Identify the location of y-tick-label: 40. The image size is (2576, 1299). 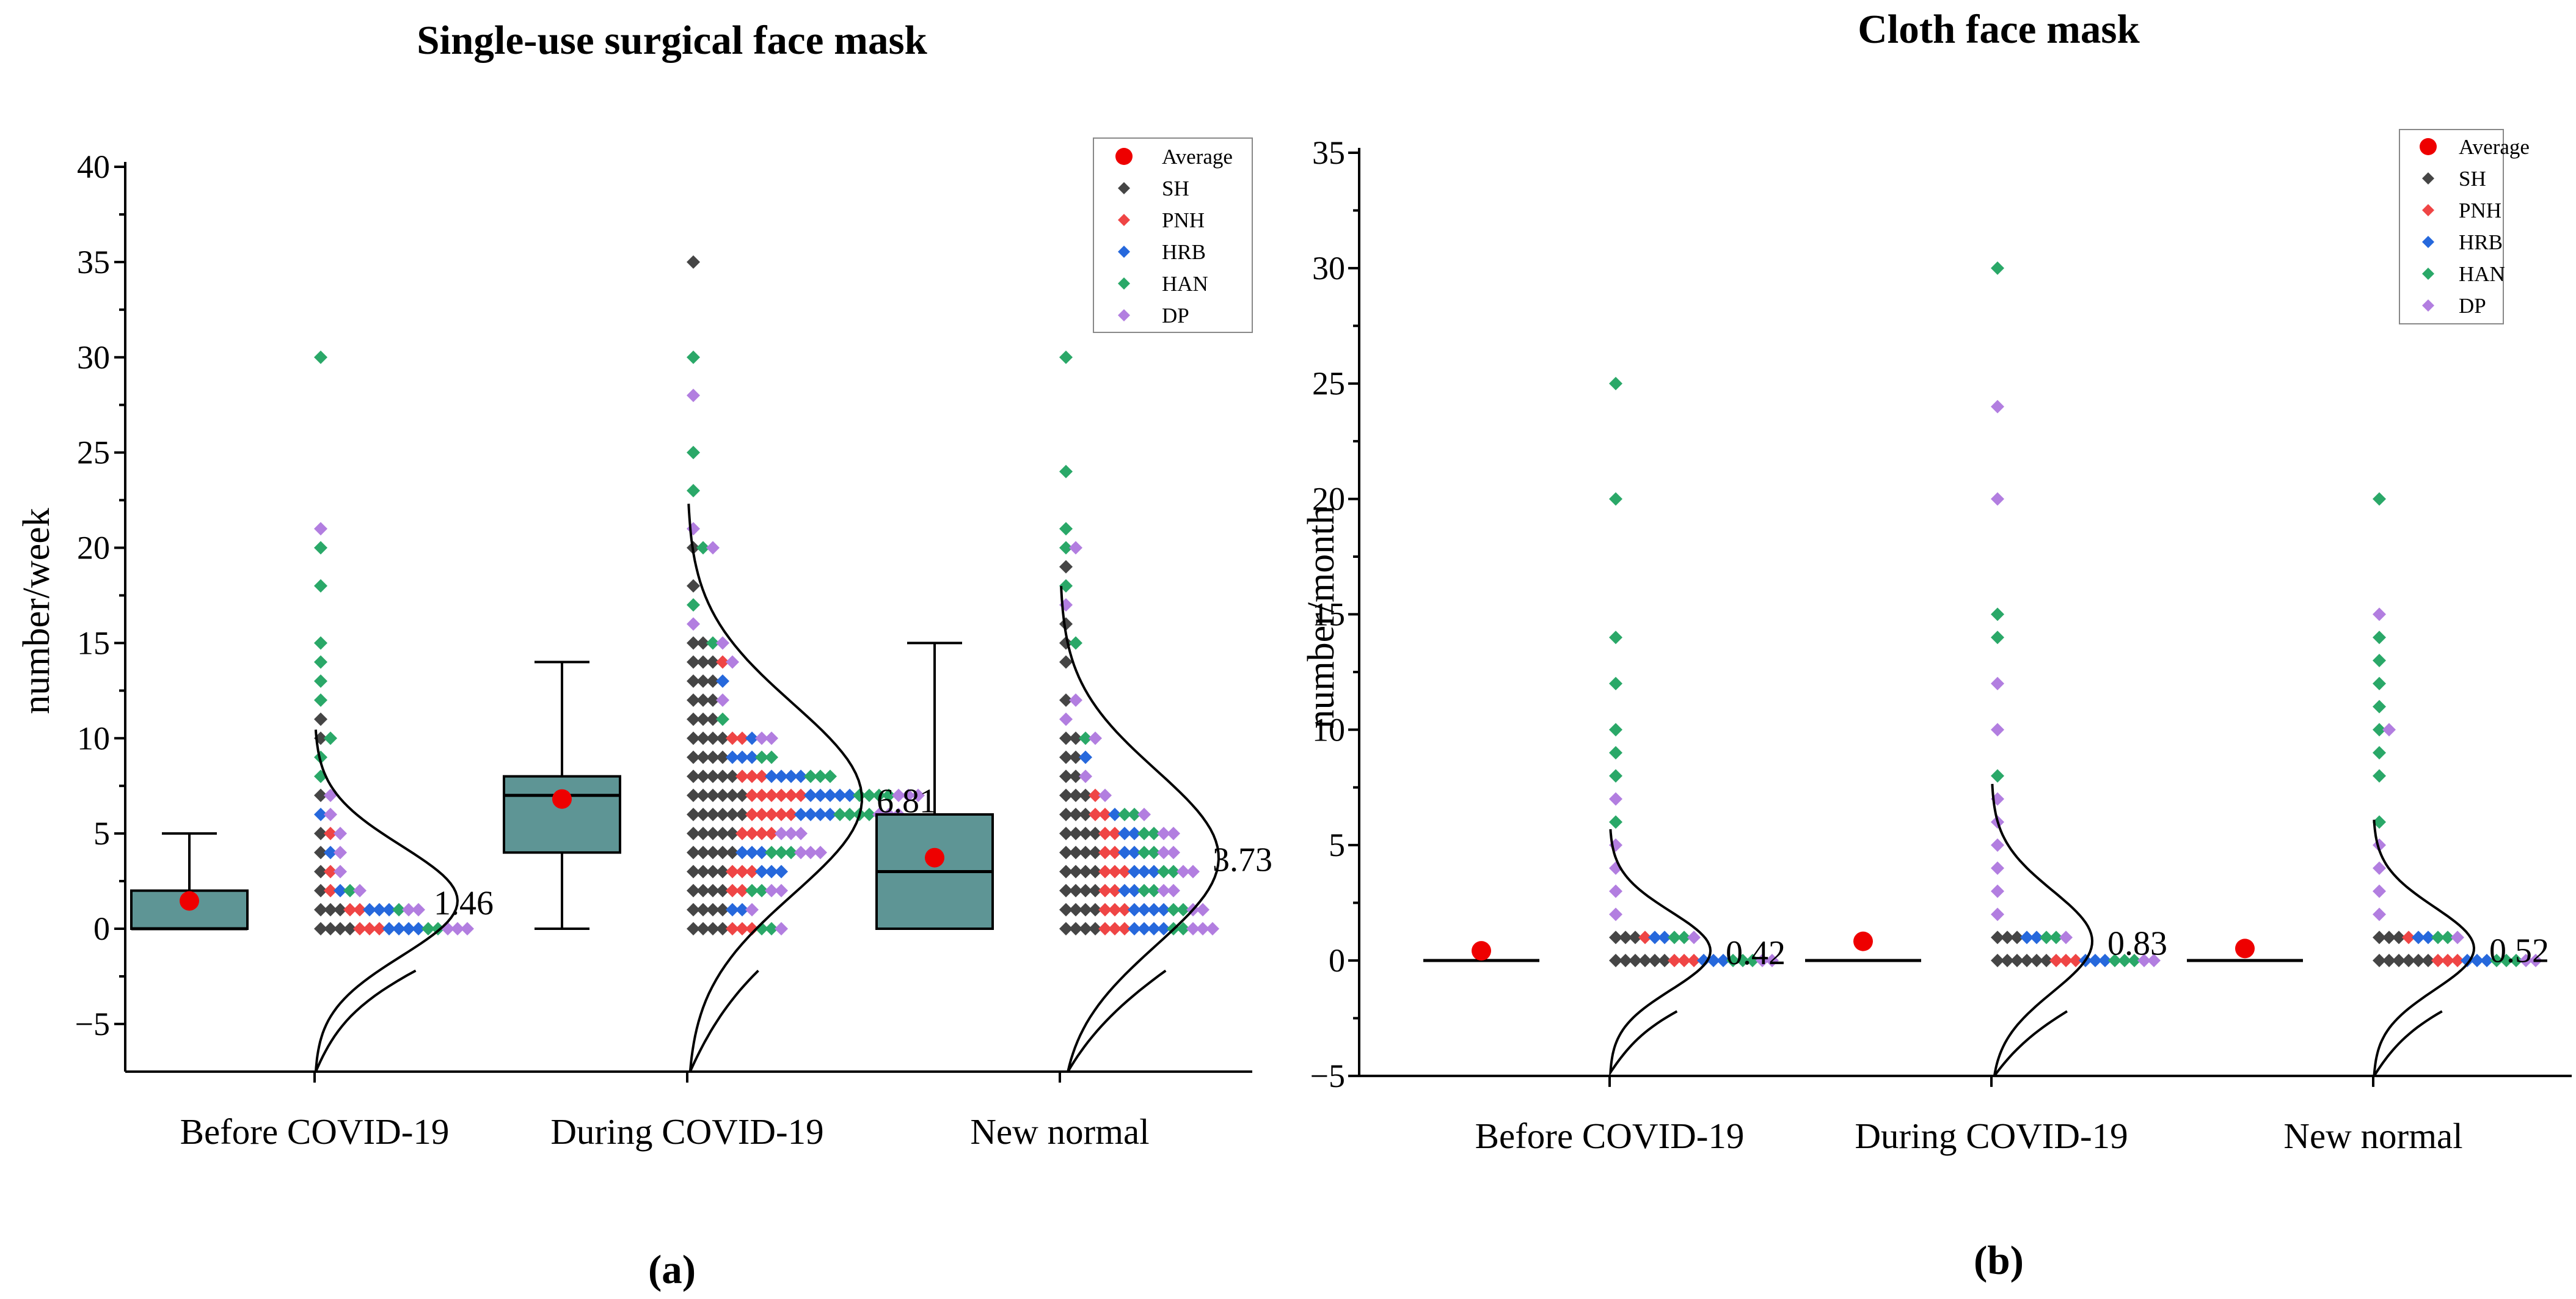
(94, 166).